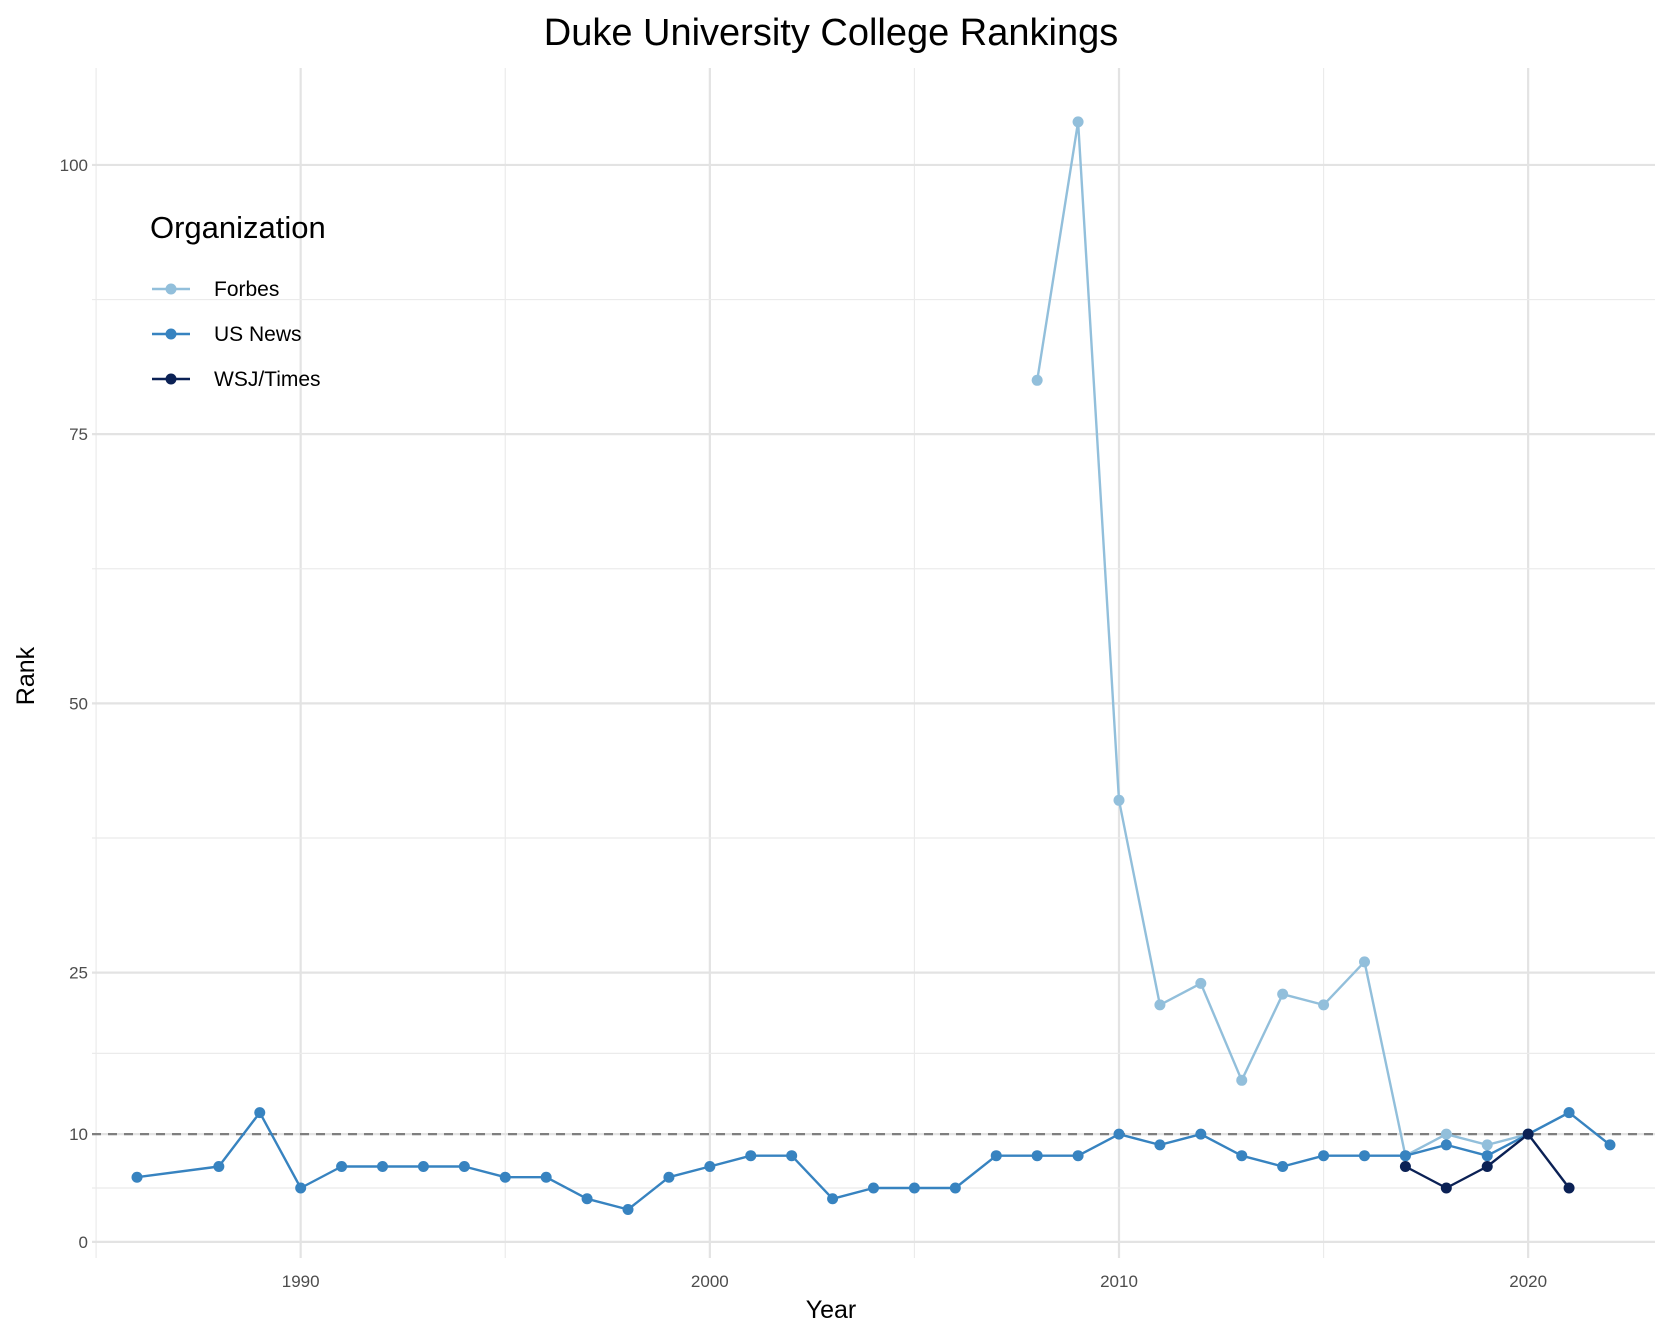  Describe the element at coordinates (831, 33) in the screenshot. I see `chart-title: Duke University College Rankings` at that location.